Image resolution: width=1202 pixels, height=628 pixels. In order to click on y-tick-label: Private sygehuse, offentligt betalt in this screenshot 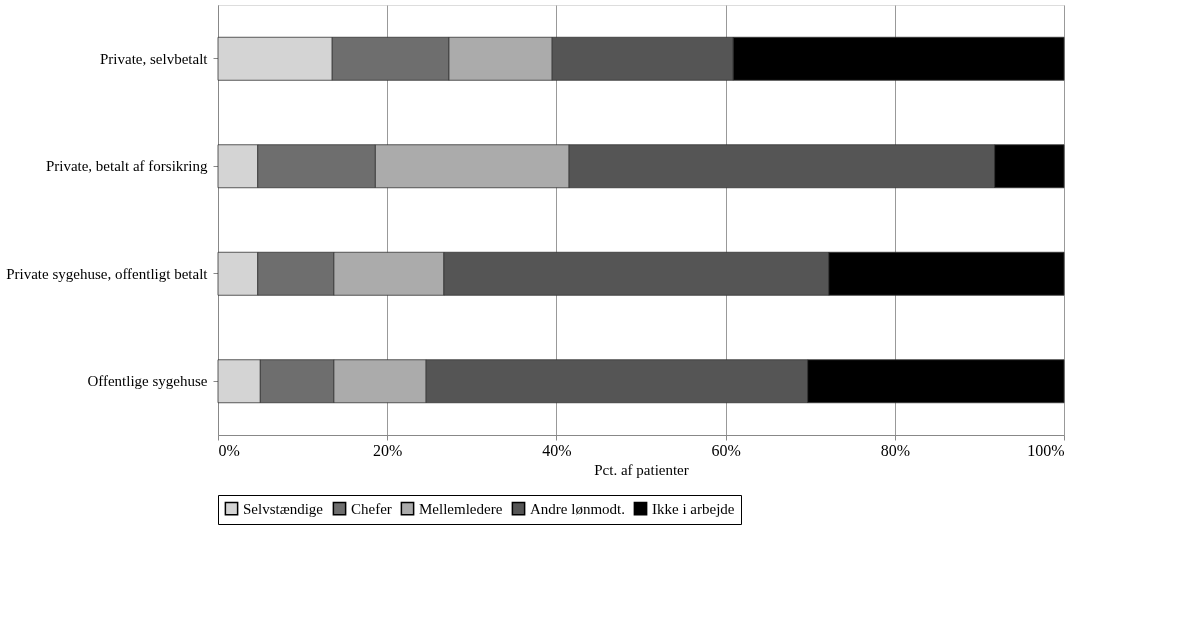, I will do `click(107, 273)`.